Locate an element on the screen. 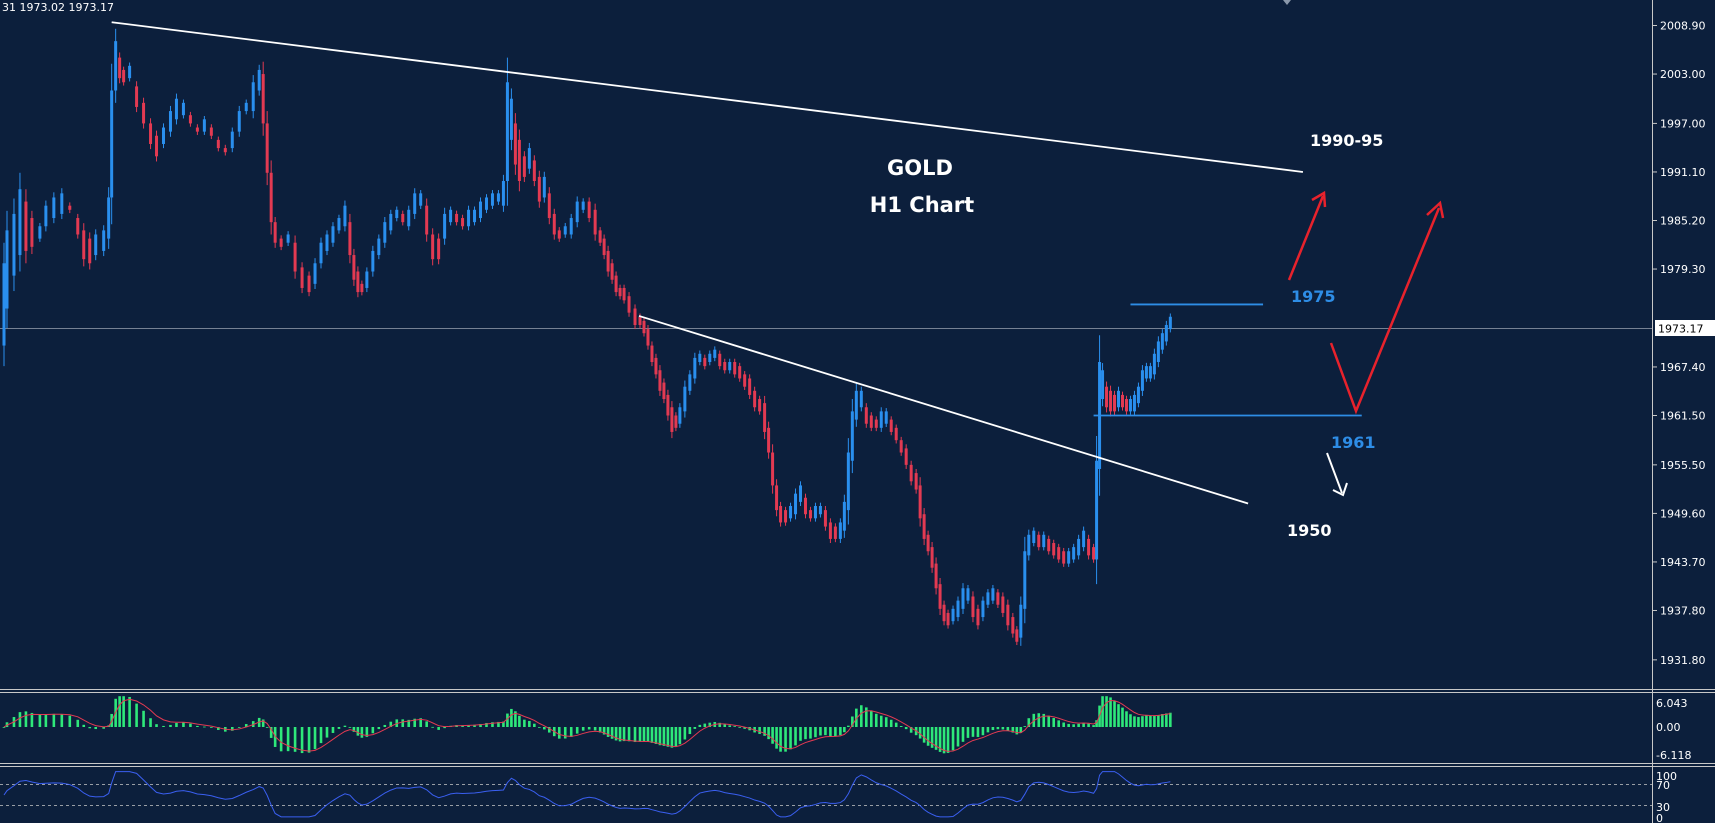 The image size is (1715, 823). annotation-1990-95: 1990-95 is located at coordinates (1346, 140).